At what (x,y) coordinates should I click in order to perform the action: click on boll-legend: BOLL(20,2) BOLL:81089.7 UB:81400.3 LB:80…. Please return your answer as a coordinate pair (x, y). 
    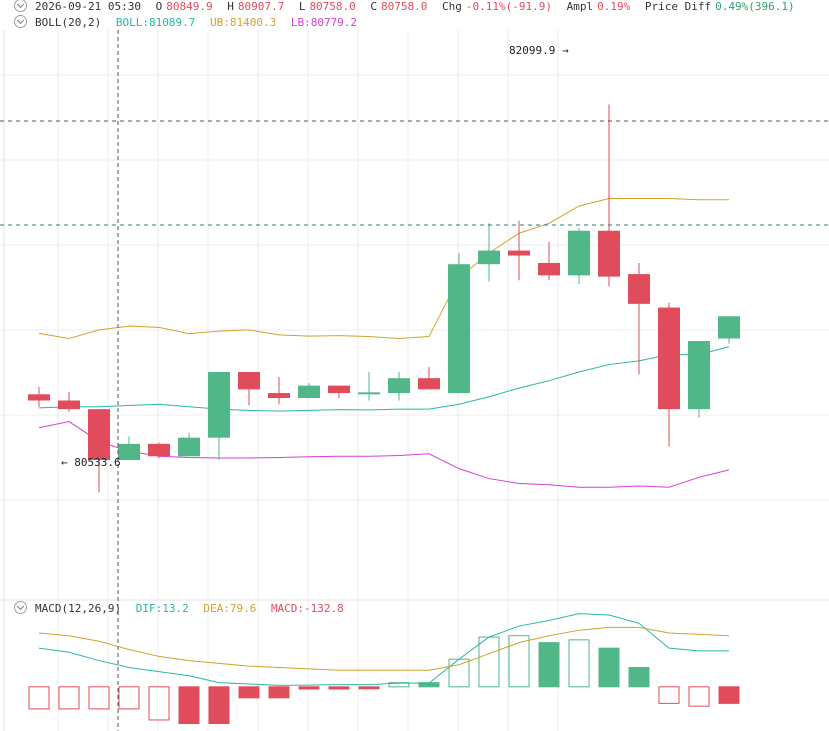
    Looking at the image, I should click on (182, 22).